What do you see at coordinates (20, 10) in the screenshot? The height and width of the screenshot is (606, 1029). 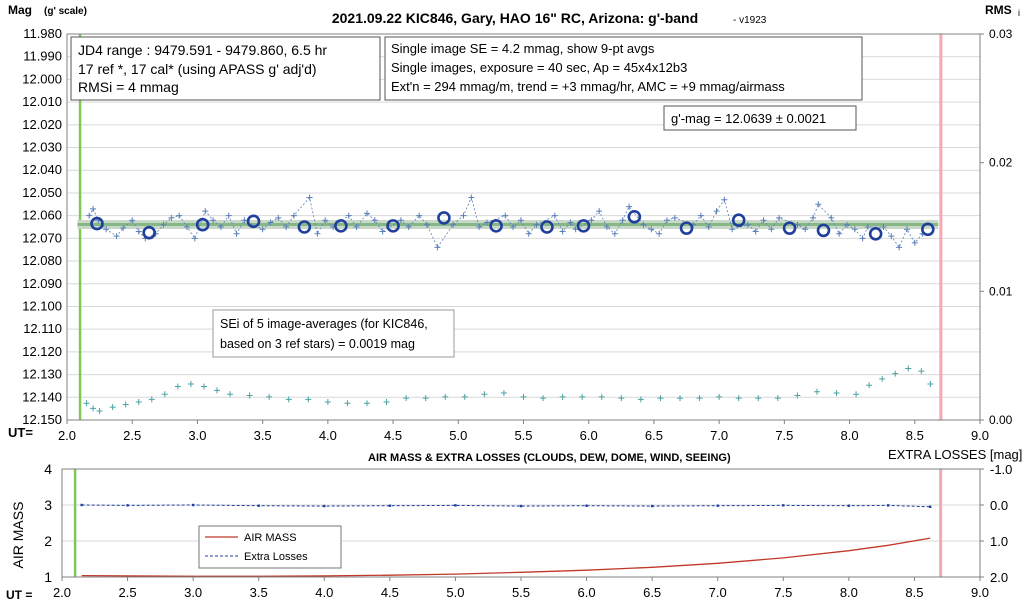 I see `y-axis-left-label: Mag` at bounding box center [20, 10].